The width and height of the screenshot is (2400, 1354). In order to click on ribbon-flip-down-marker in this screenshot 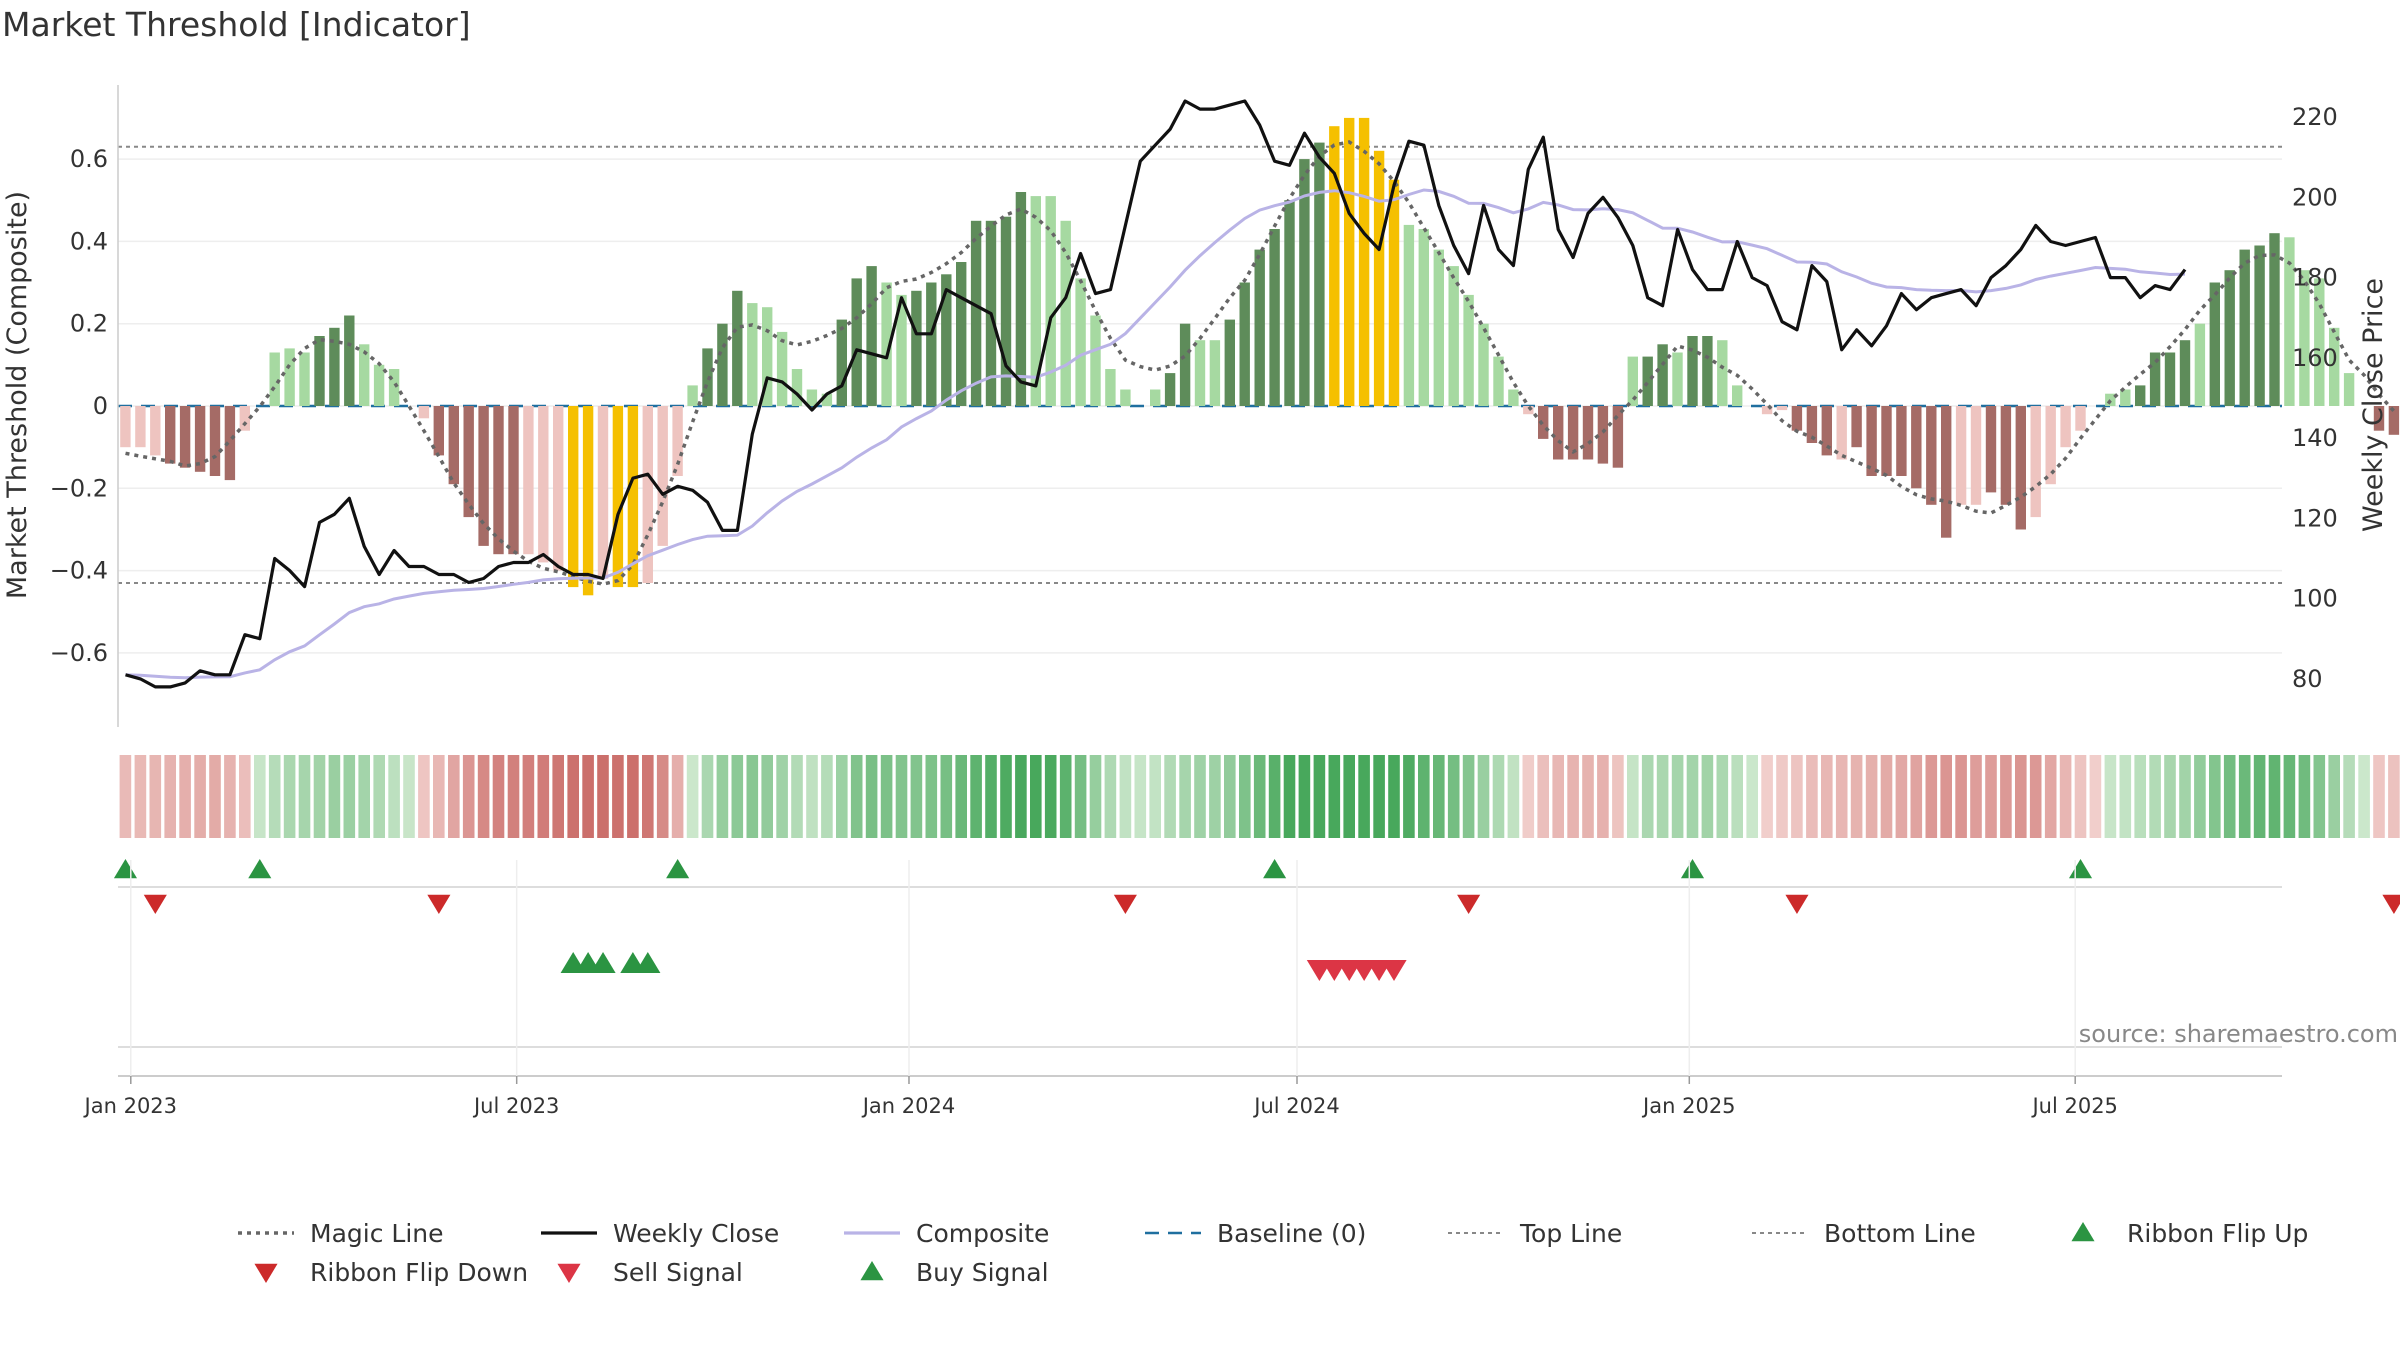, I will do `click(1125, 904)`.